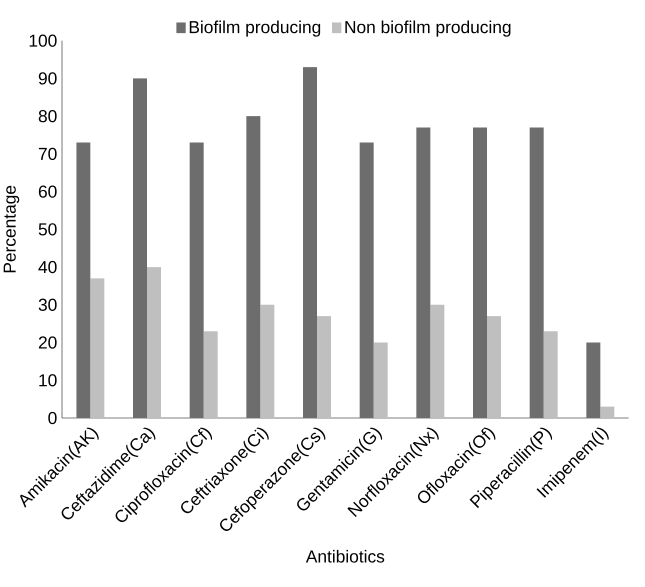  What do you see at coordinates (47, 78) in the screenshot?
I see `y-tick-label: 90` at bounding box center [47, 78].